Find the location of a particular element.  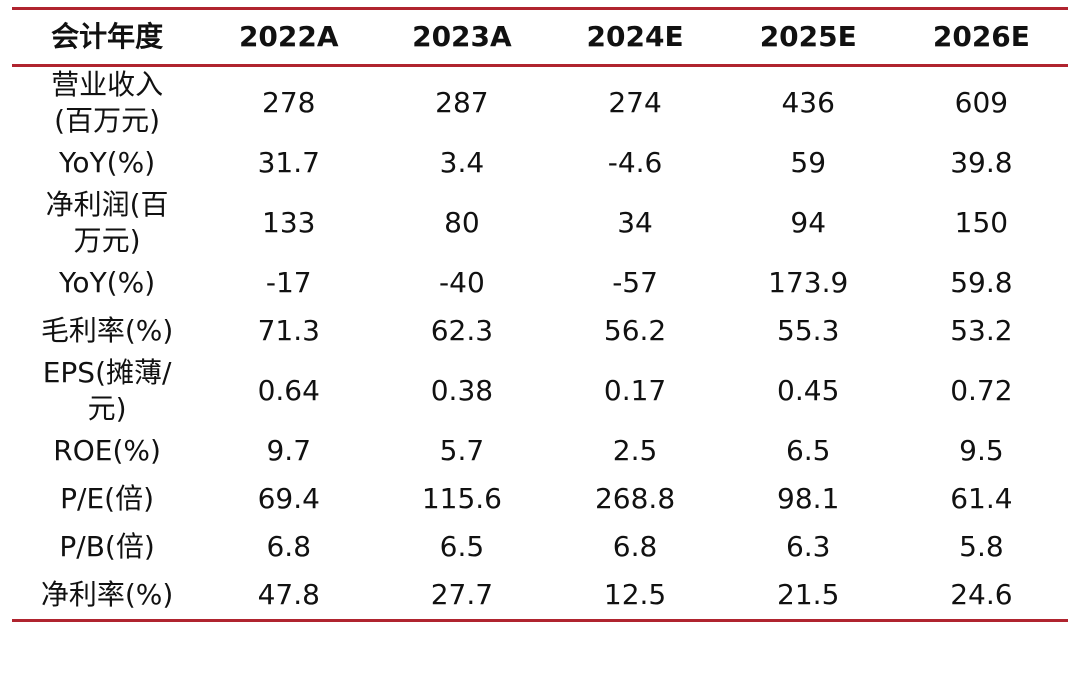

row-label-revenue: 营业收入 (百万元) is located at coordinates (107, 103).